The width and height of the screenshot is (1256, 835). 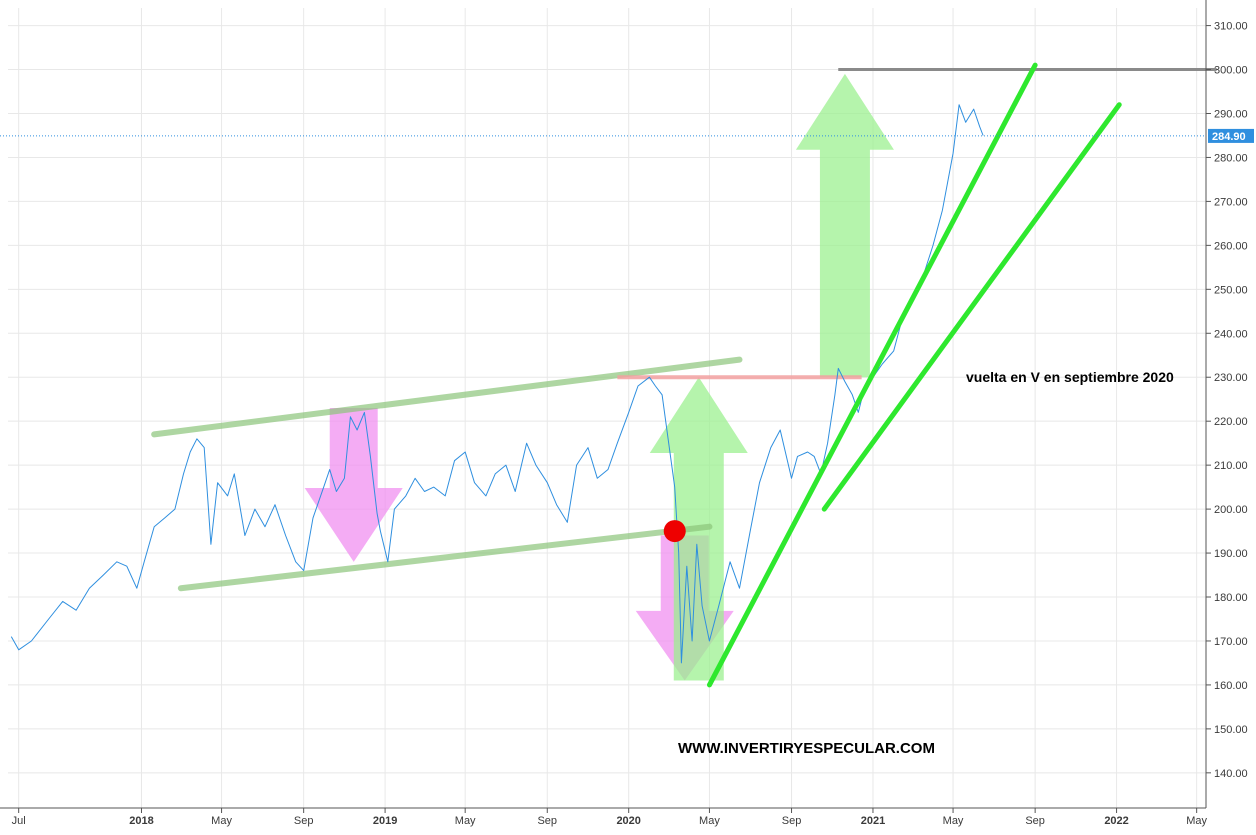 What do you see at coordinates (445, 557) in the screenshot?
I see `channel-lower-line` at bounding box center [445, 557].